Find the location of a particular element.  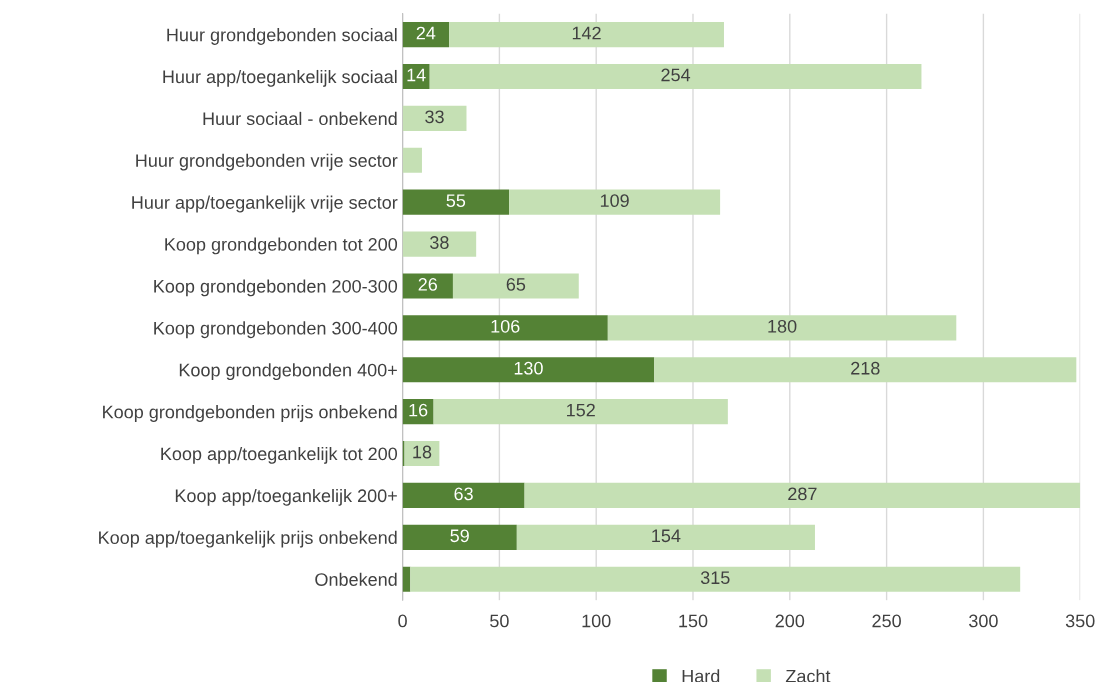

data-label: 106 is located at coordinates (505, 326).